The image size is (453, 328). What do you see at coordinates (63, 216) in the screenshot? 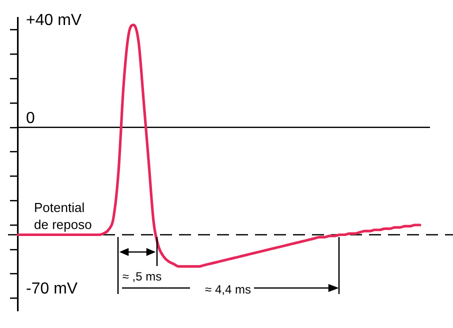
I see `ref-line-label: Potential de reposo` at bounding box center [63, 216].